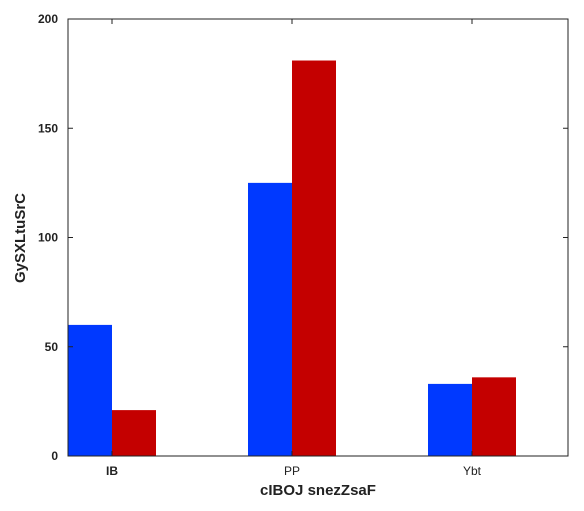 Image resolution: width=584 pixels, height=511 pixels. I want to click on y-tick-label: 50, so click(52, 347).